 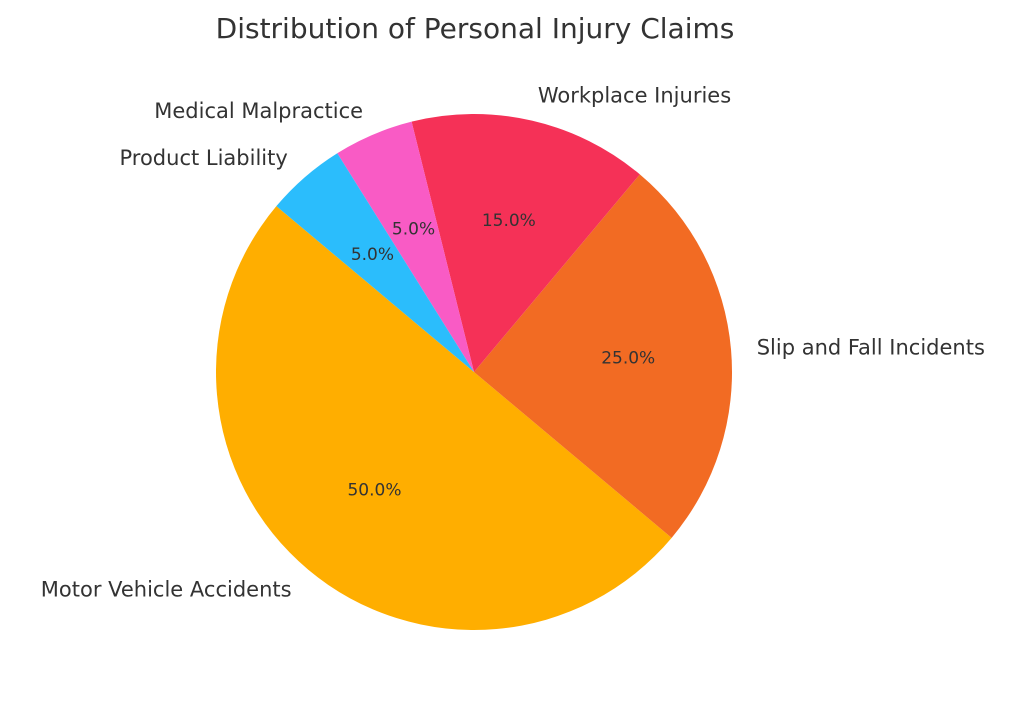 I want to click on pie-category-label-medical-malpractice: Medical Malpractice, so click(x=258, y=111).